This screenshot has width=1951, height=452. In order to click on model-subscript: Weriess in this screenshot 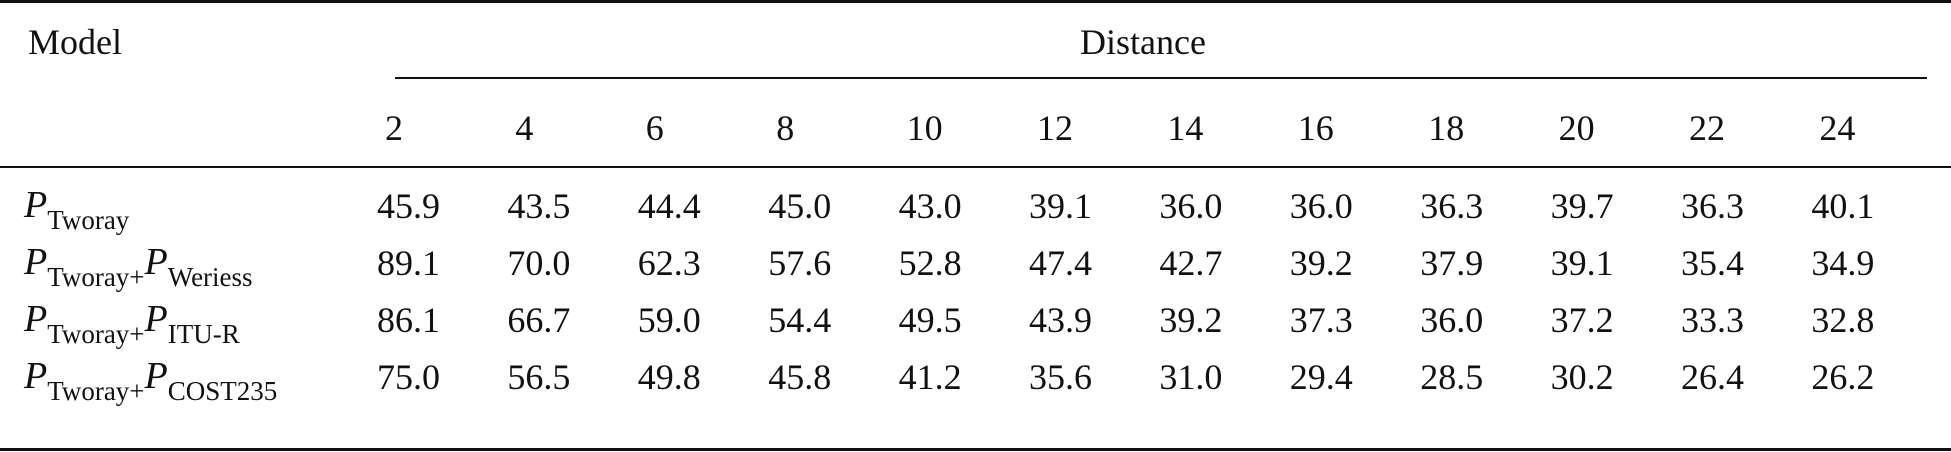, I will do `click(210, 277)`.